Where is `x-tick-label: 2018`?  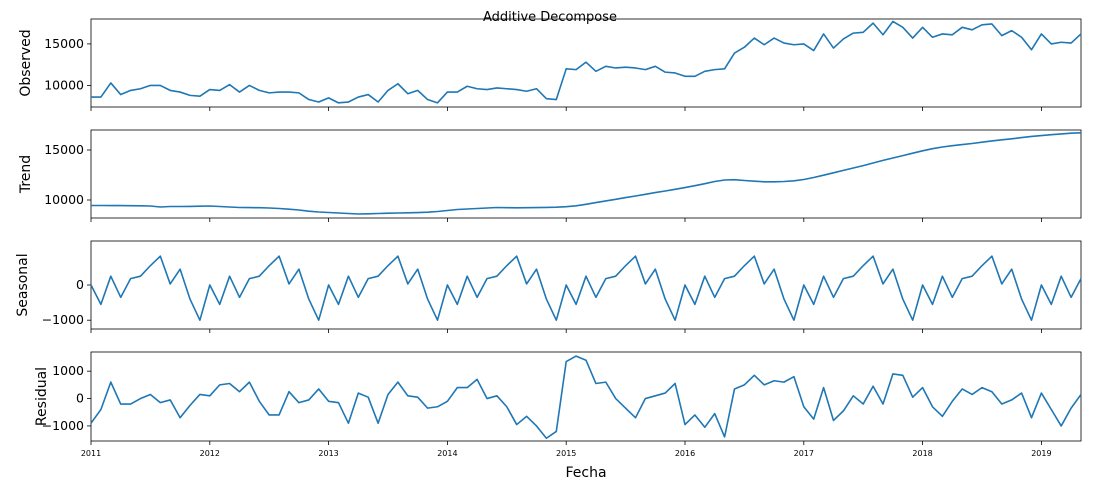 x-tick-label: 2018 is located at coordinates (922, 453).